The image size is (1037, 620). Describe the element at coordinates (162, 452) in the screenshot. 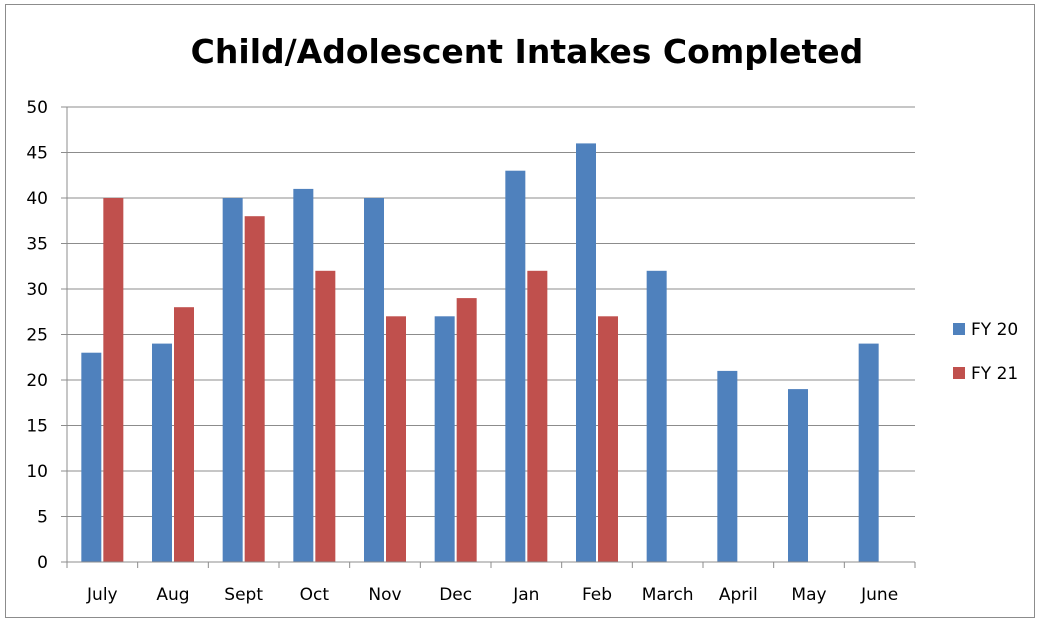

I see `bar-fy20-aug` at that location.